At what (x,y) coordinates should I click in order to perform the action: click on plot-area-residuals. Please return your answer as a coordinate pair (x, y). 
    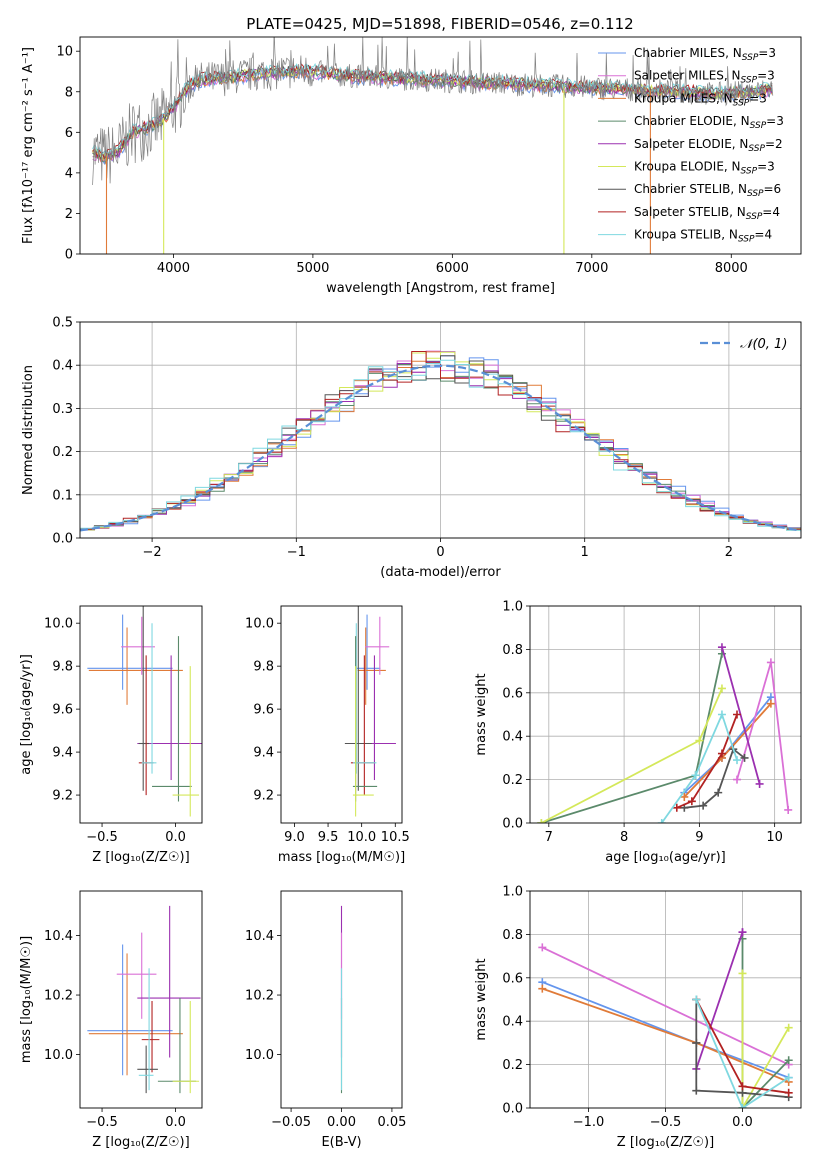
    Looking at the image, I should click on (440, 441).